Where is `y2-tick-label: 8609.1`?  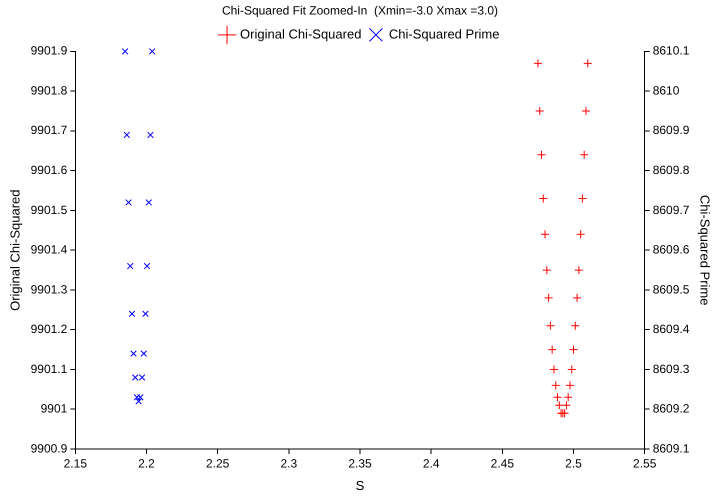
y2-tick-label: 8609.1 is located at coordinates (671, 448).